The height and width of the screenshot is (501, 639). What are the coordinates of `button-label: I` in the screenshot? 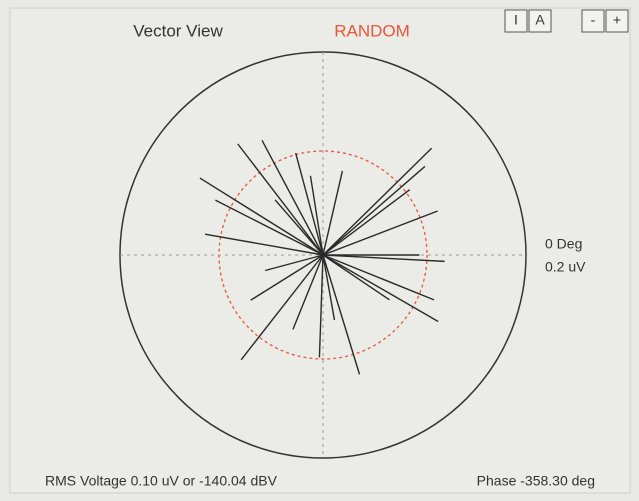 It's located at (516, 20).